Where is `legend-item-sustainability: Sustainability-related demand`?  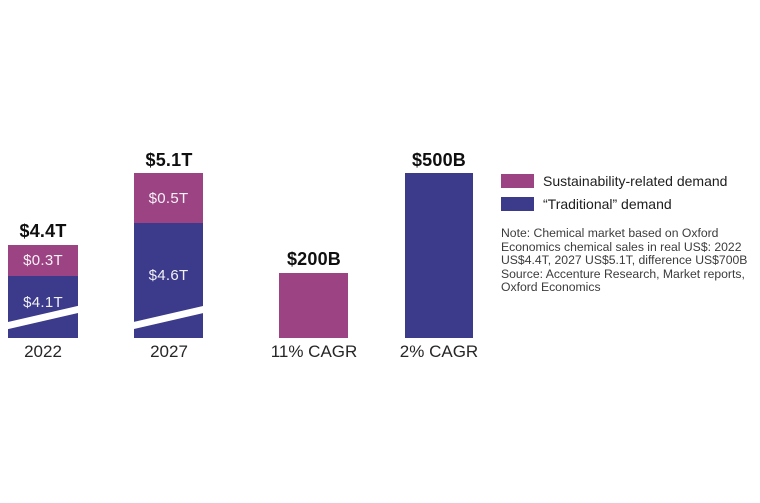
legend-item-sustainability: Sustainability-related demand is located at coordinates (614, 181).